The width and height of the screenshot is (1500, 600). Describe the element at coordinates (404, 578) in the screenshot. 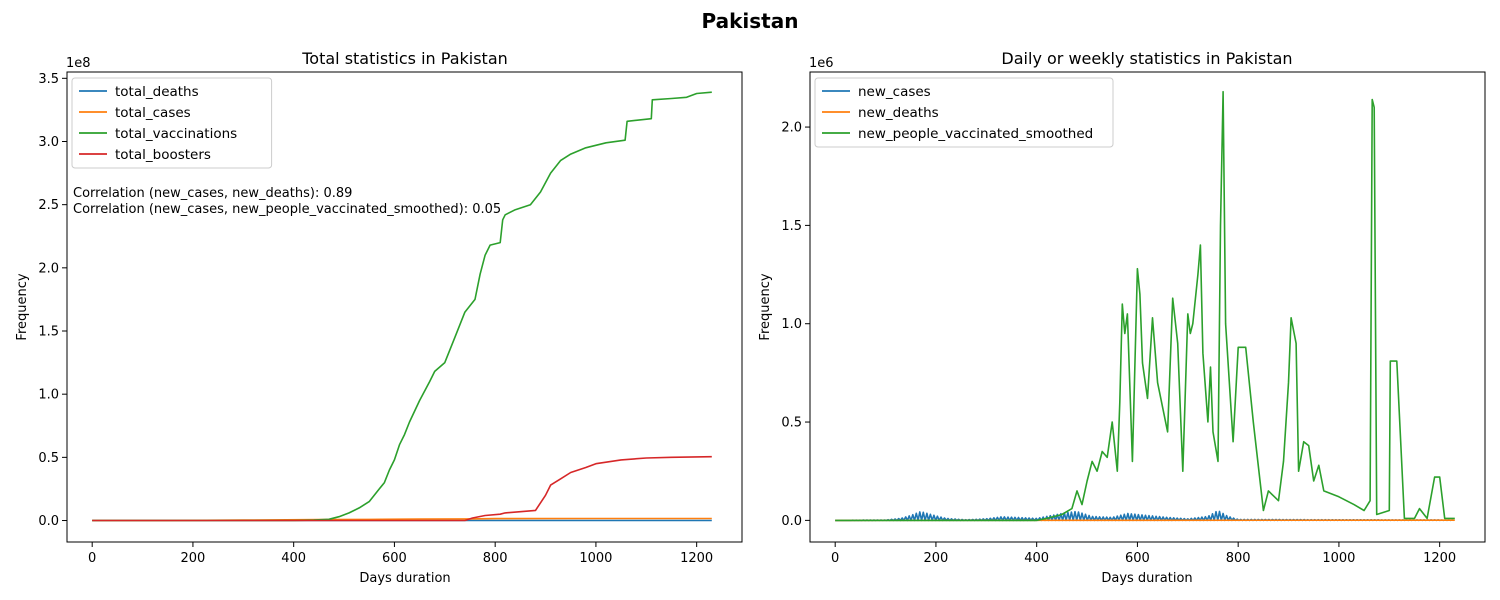

I see `left-x-axis-label: Days duration` at that location.